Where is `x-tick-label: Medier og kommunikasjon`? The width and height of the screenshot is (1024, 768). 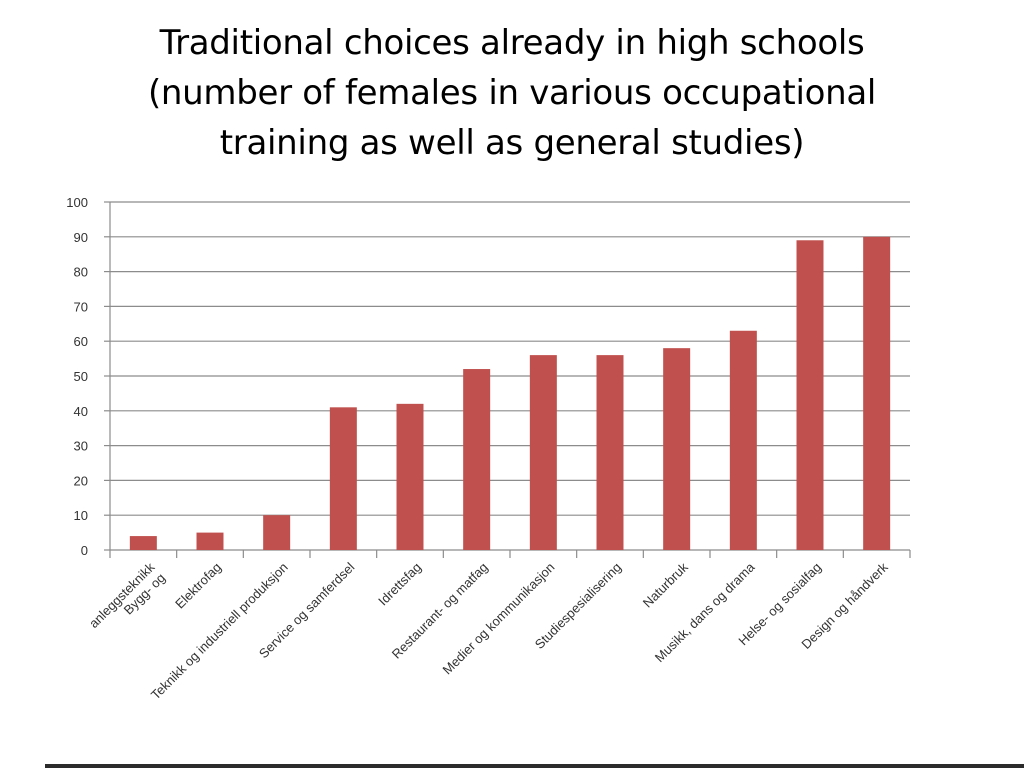
x-tick-label: Medier og kommunikasjon is located at coordinates (499, 619).